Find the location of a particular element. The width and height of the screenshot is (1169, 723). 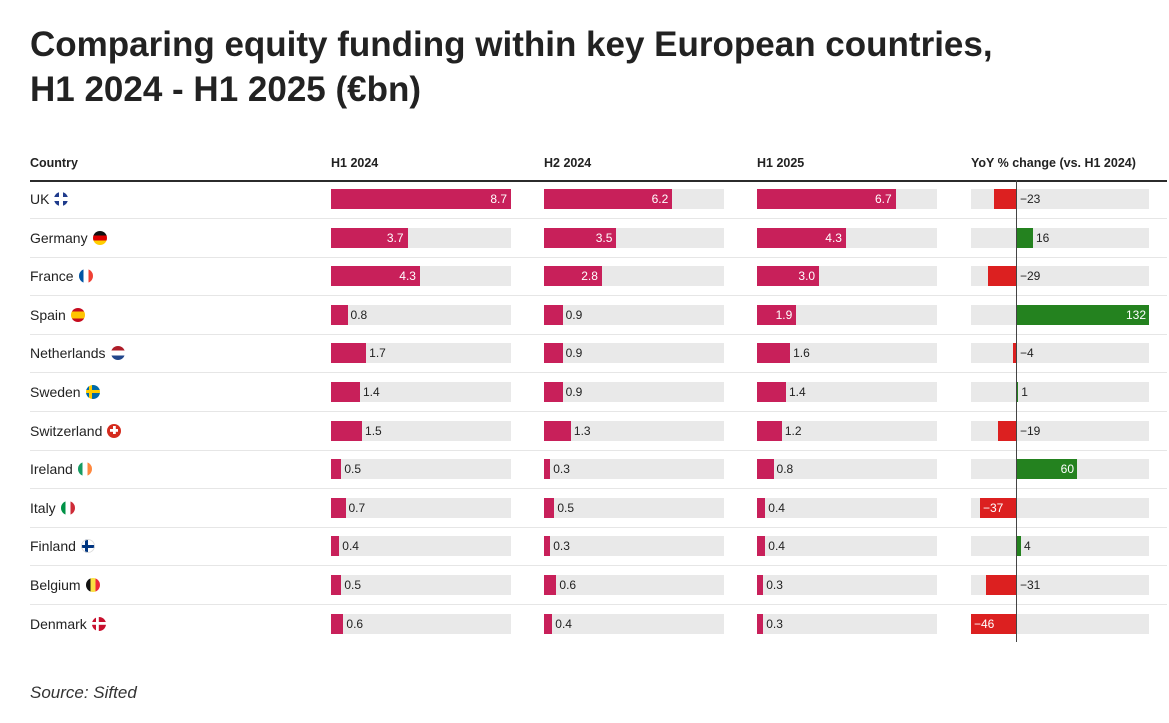

yoy-value-label: 132 is located at coordinates (1135, 314).